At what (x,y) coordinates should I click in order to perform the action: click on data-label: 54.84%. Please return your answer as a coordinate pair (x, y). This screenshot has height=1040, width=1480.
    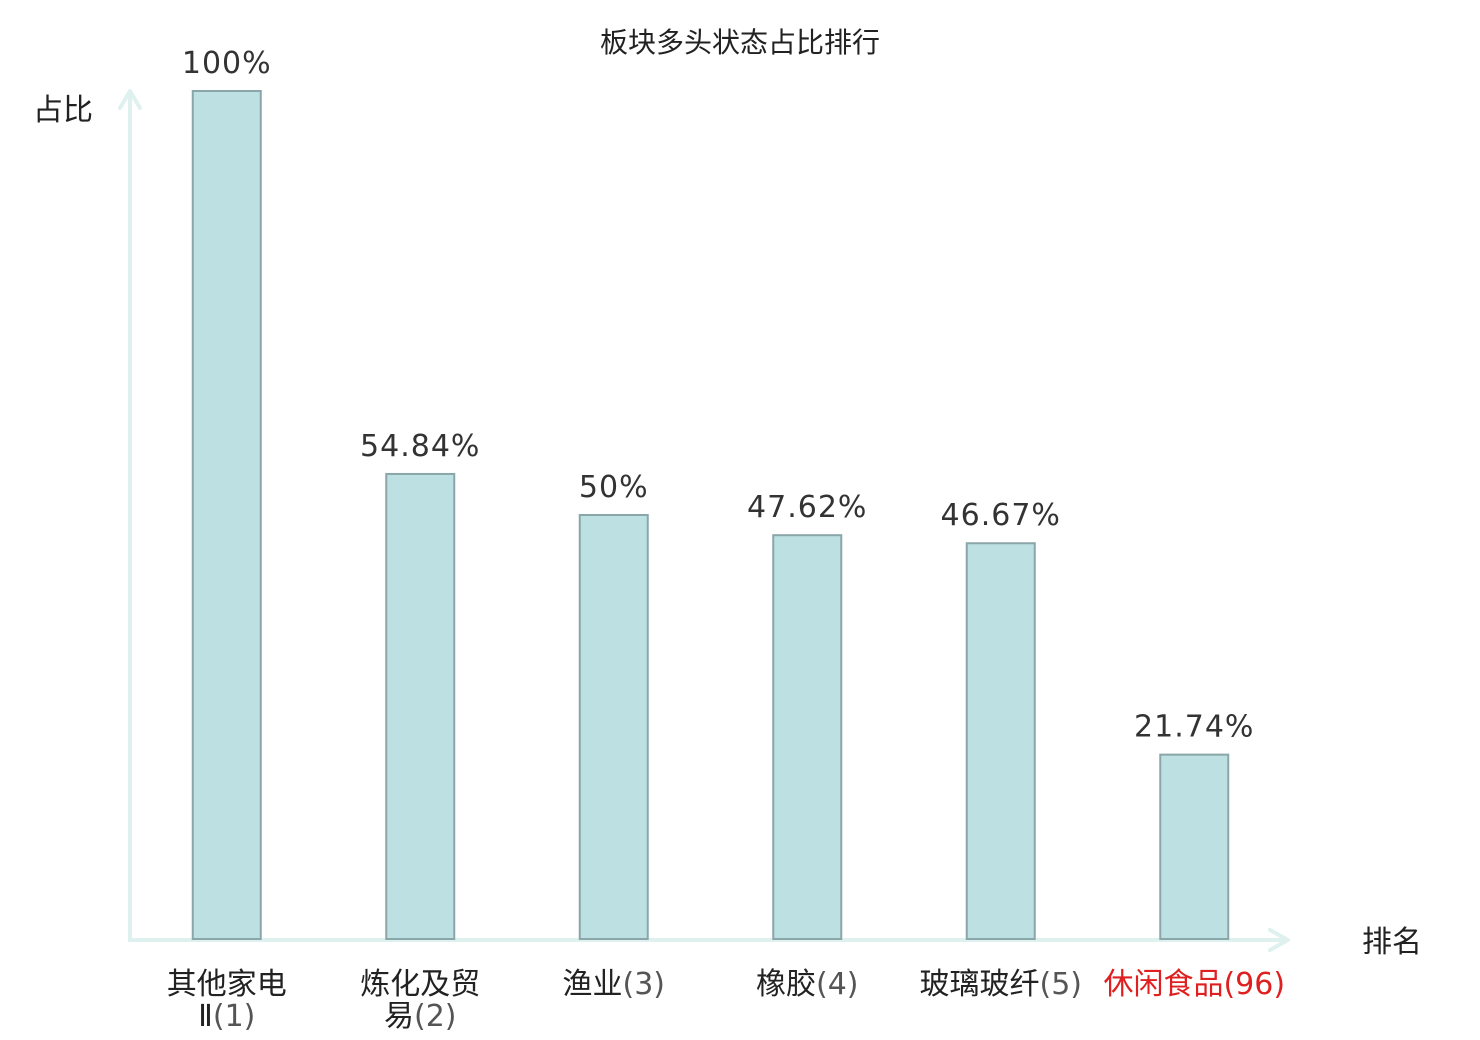
    Looking at the image, I should click on (420, 446).